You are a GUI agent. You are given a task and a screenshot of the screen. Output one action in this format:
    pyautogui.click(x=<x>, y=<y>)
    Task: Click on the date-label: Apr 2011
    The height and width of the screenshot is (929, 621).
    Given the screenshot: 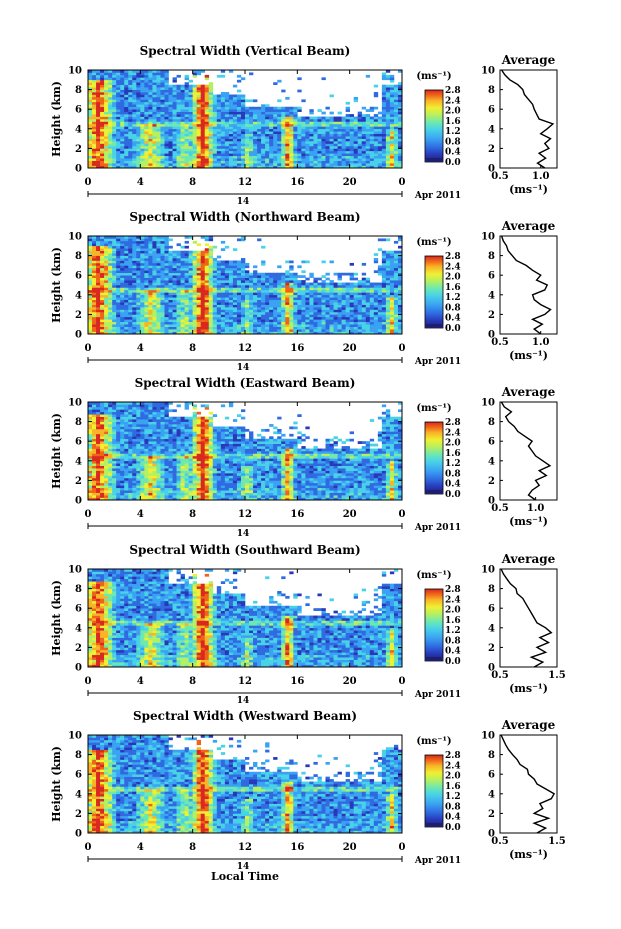 What is the action you would take?
    pyautogui.click(x=437, y=196)
    